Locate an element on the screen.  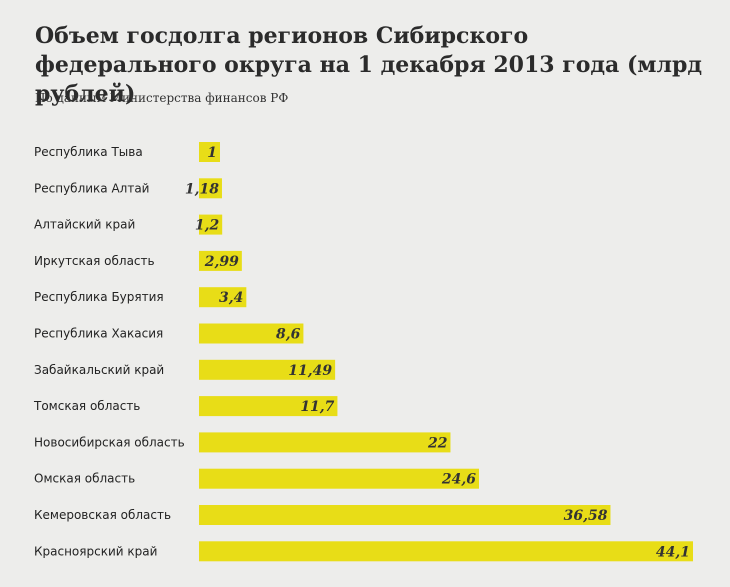
value-label: 11,49 is located at coordinates (310, 371).